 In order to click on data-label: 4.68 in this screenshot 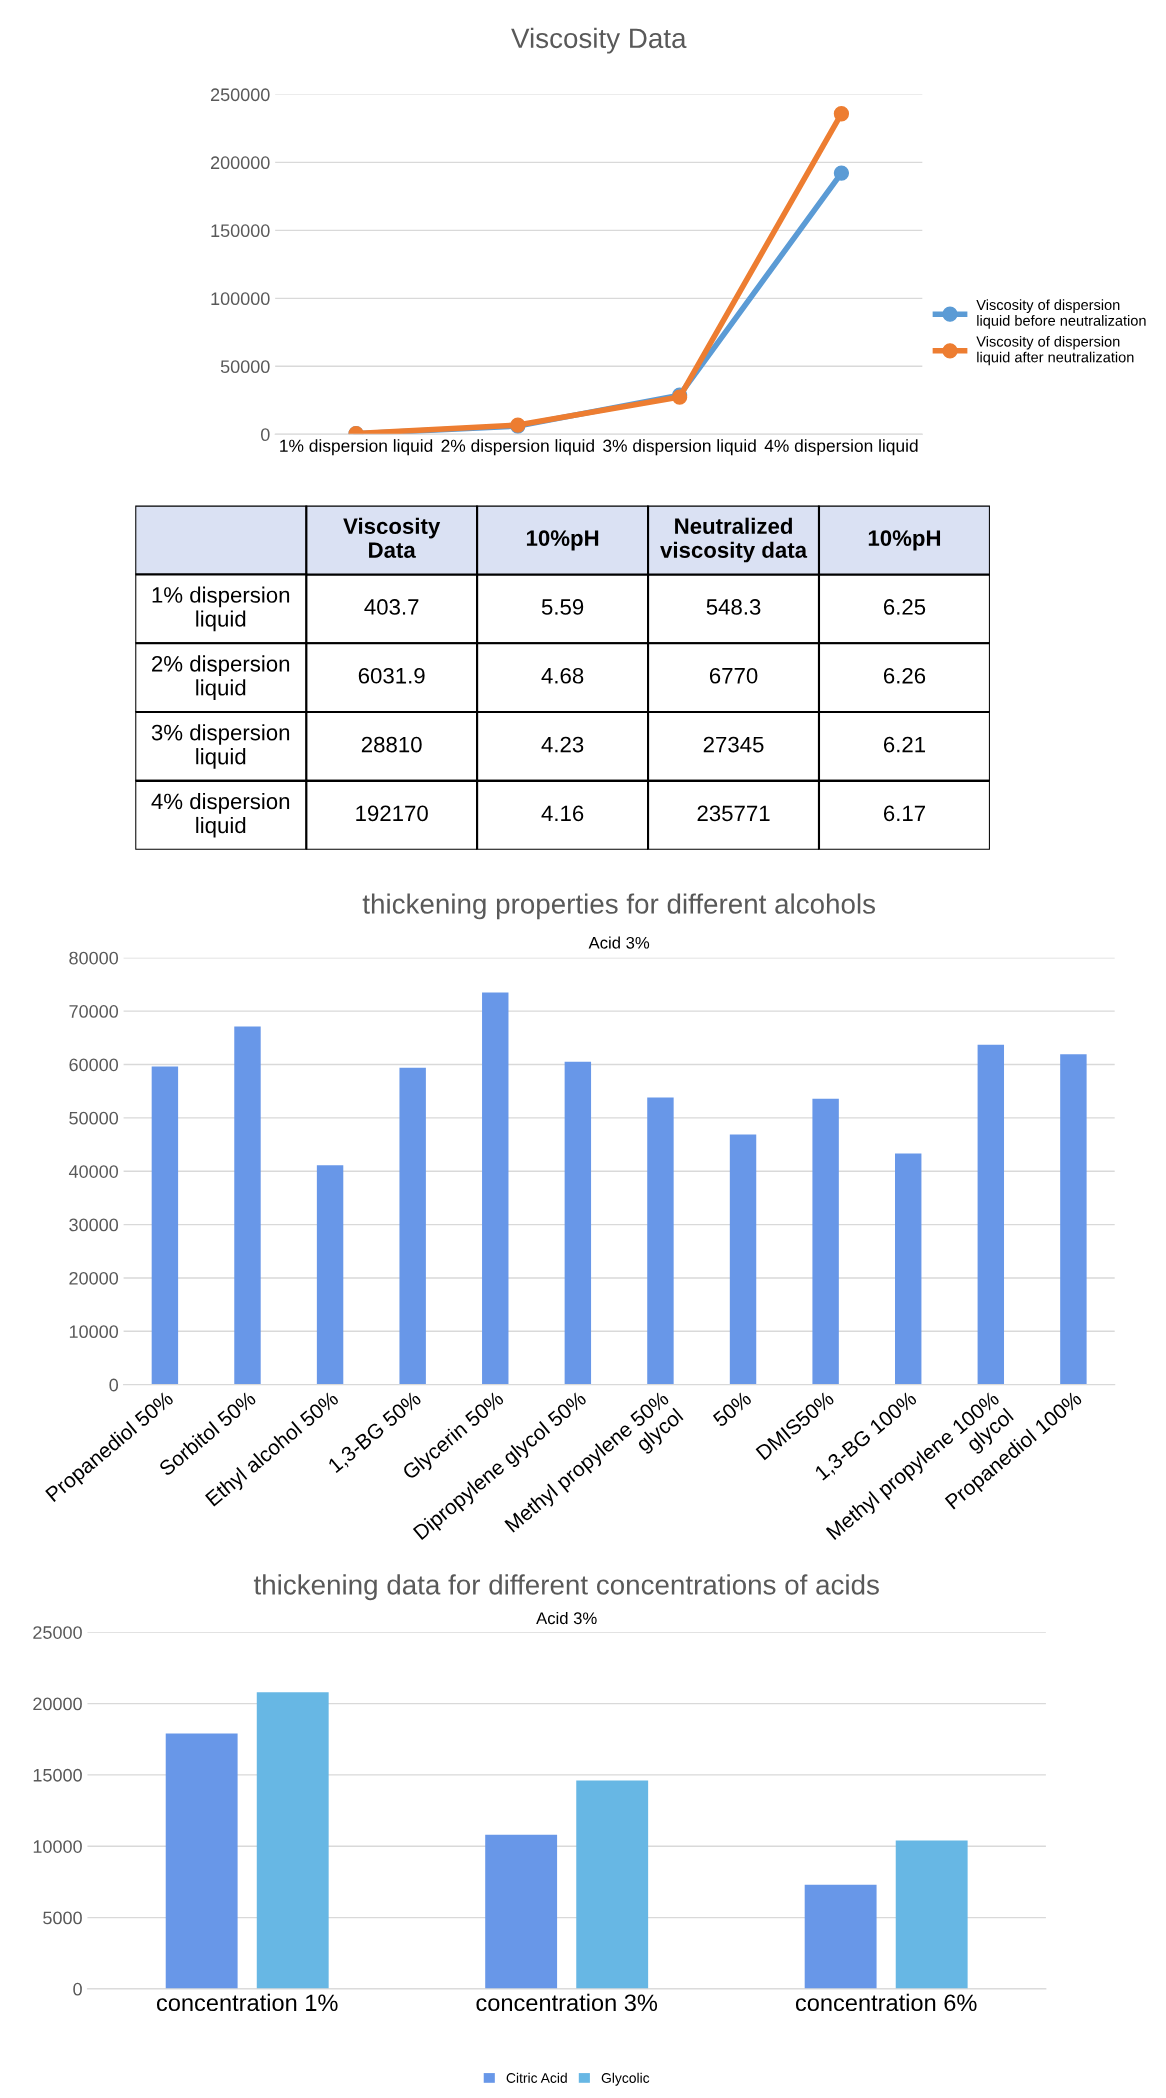, I will do `click(562, 675)`.